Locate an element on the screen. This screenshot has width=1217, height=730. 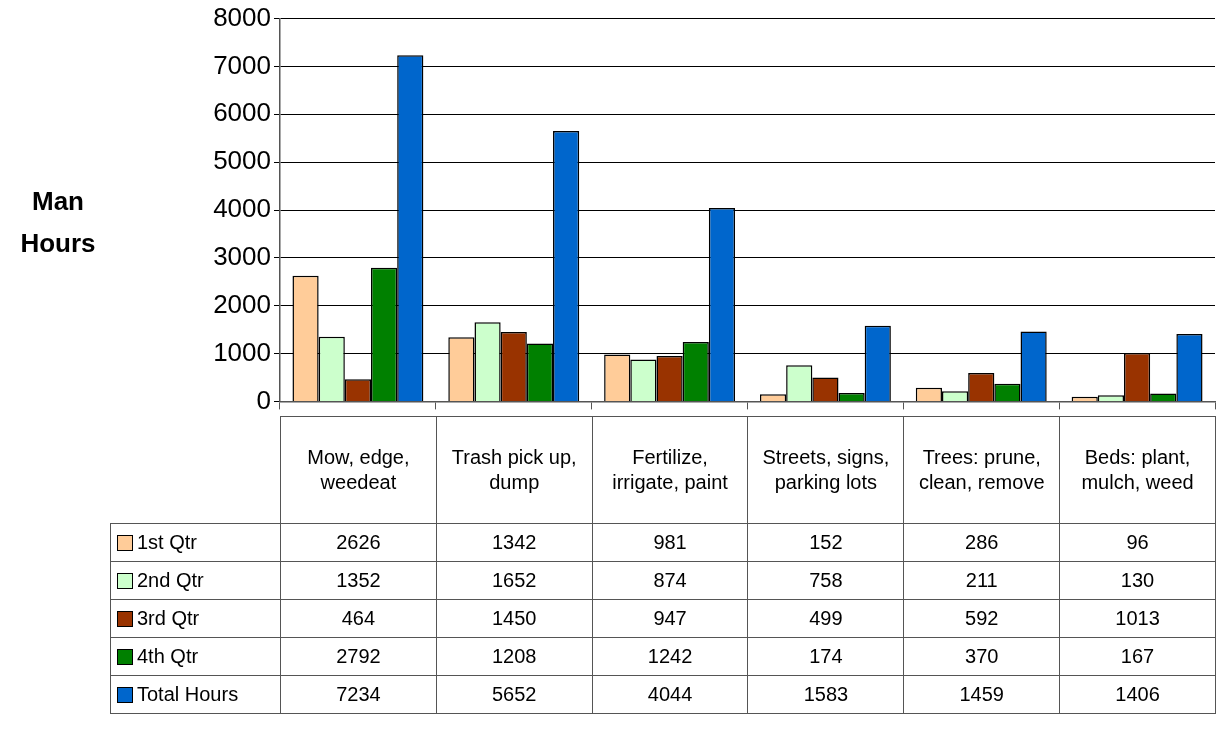
data-label: 1342 is located at coordinates (514, 542).